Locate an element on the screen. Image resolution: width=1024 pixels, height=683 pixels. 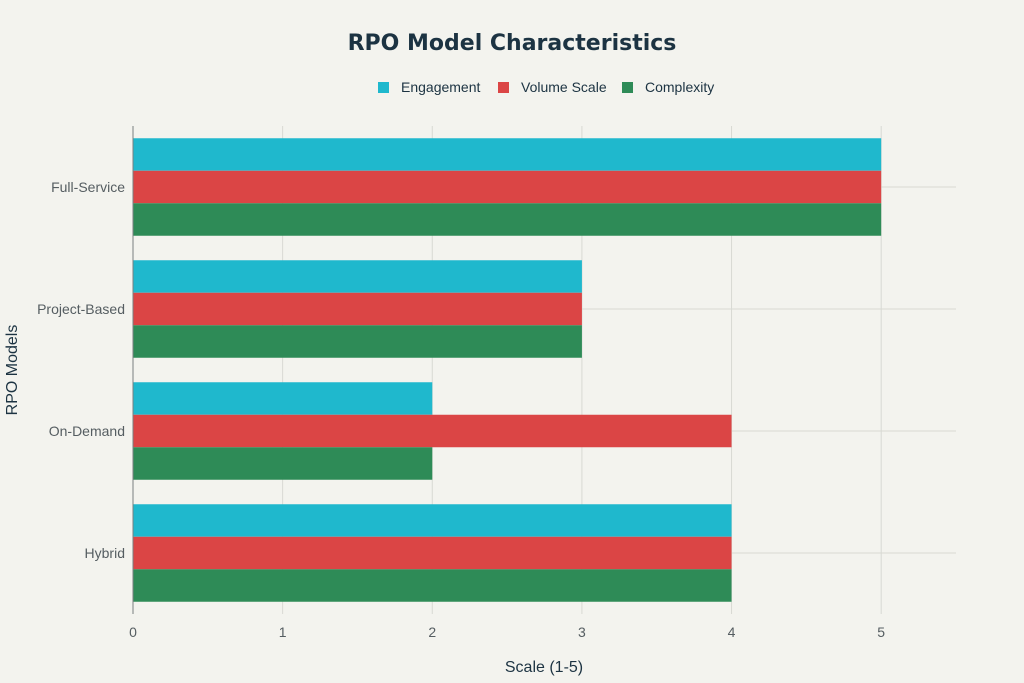
y-axis-title: RPO Models is located at coordinates (12, 370).